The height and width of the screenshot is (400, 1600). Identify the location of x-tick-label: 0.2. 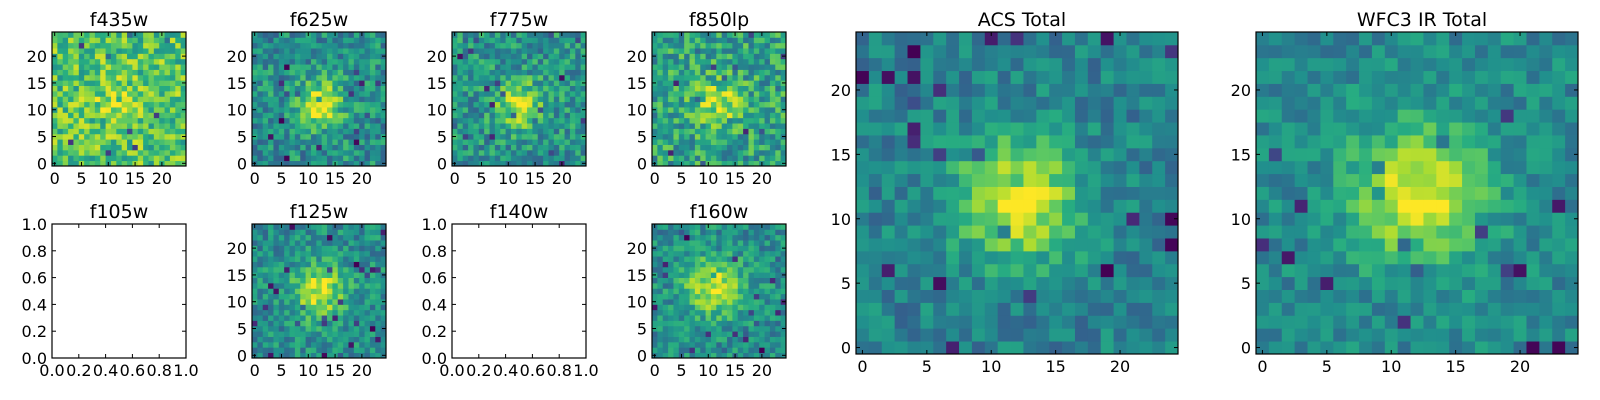
(78, 370).